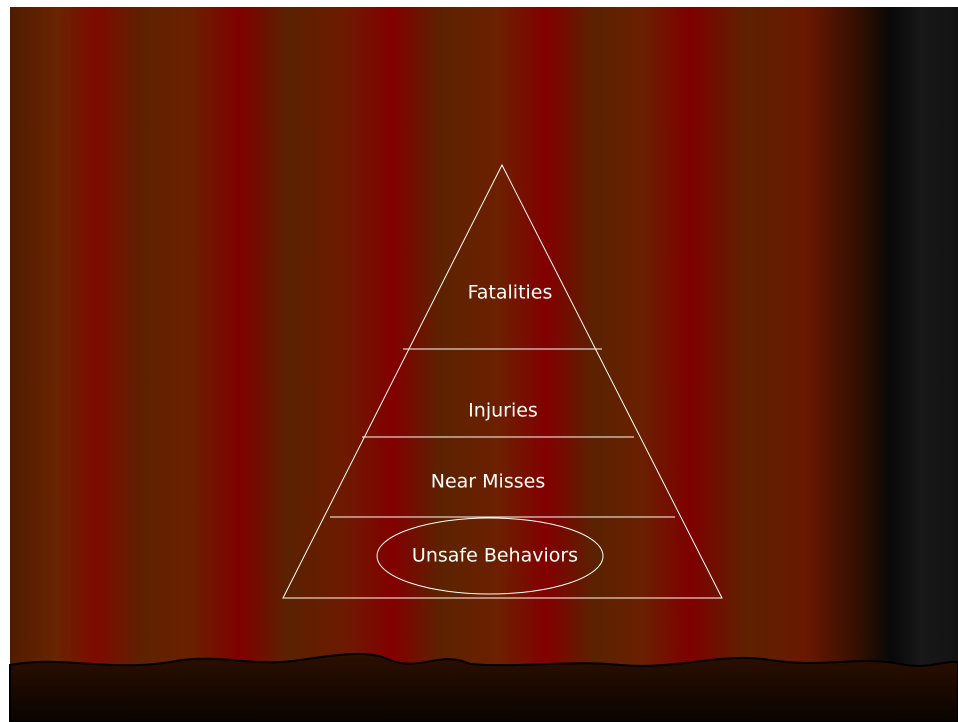 Image resolution: width=958 pixels, height=722 pixels. Describe the element at coordinates (503, 411) in the screenshot. I see `level-label: Injuries` at that location.